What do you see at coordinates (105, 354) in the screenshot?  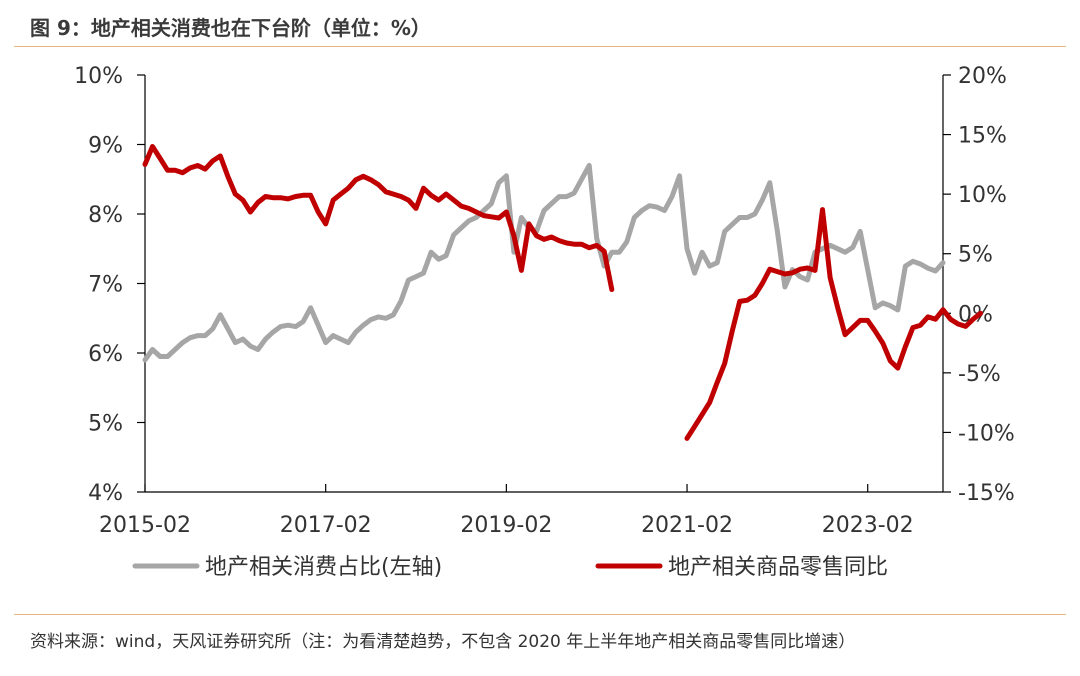 I see `y-left-tick-label: 6%` at bounding box center [105, 354].